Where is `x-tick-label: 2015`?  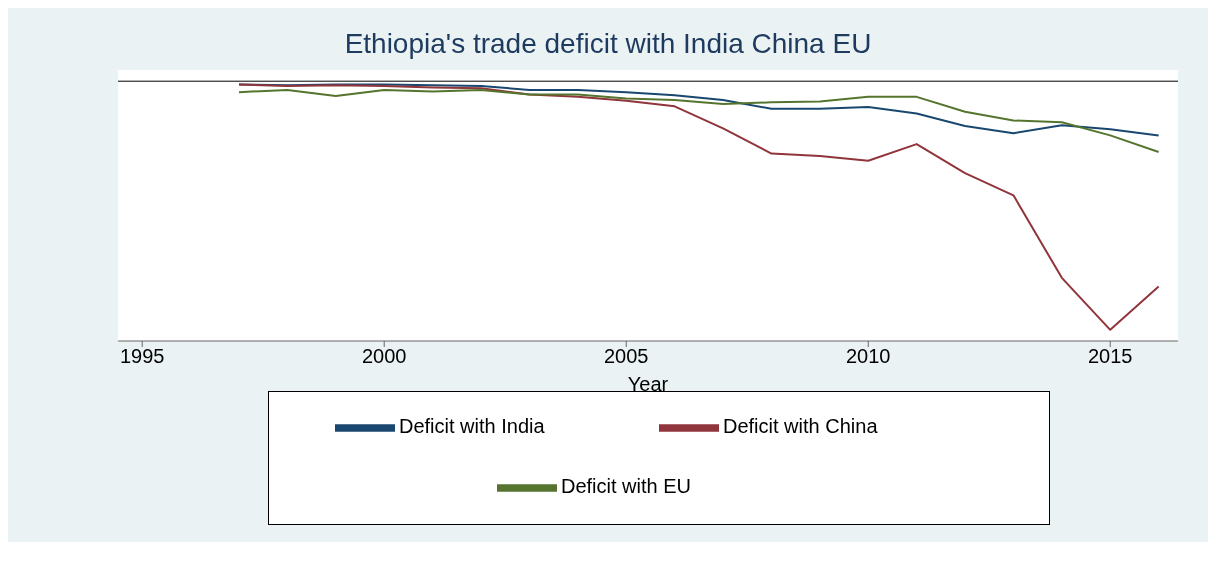 x-tick-label: 2015 is located at coordinates (1110, 356).